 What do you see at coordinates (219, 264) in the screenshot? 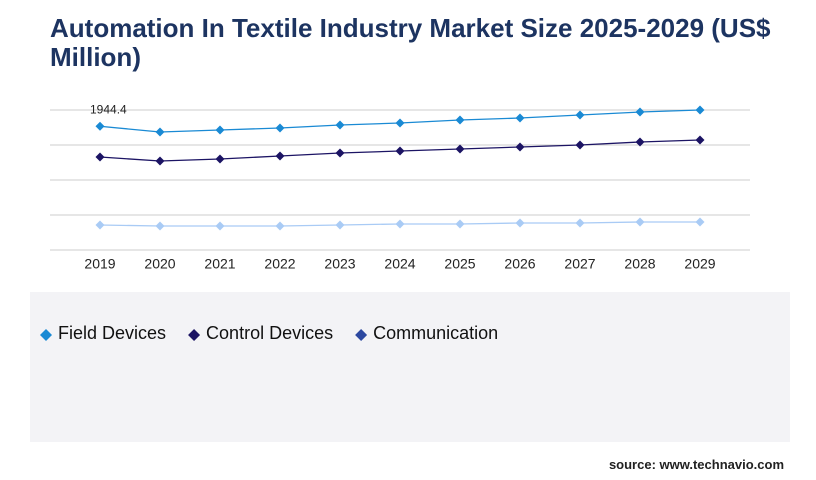
I see `x-tick-label: 2021` at bounding box center [219, 264].